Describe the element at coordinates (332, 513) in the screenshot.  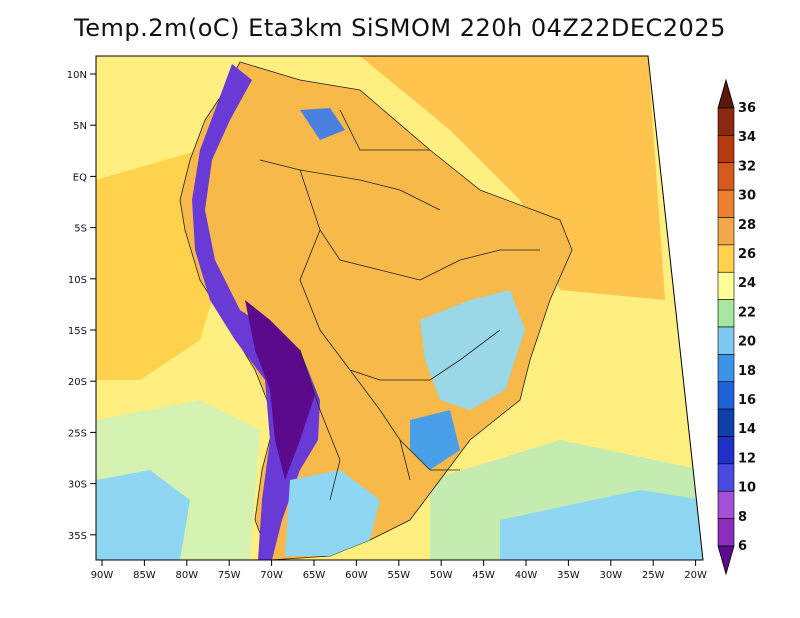
I see `patagonia-cool` at that location.